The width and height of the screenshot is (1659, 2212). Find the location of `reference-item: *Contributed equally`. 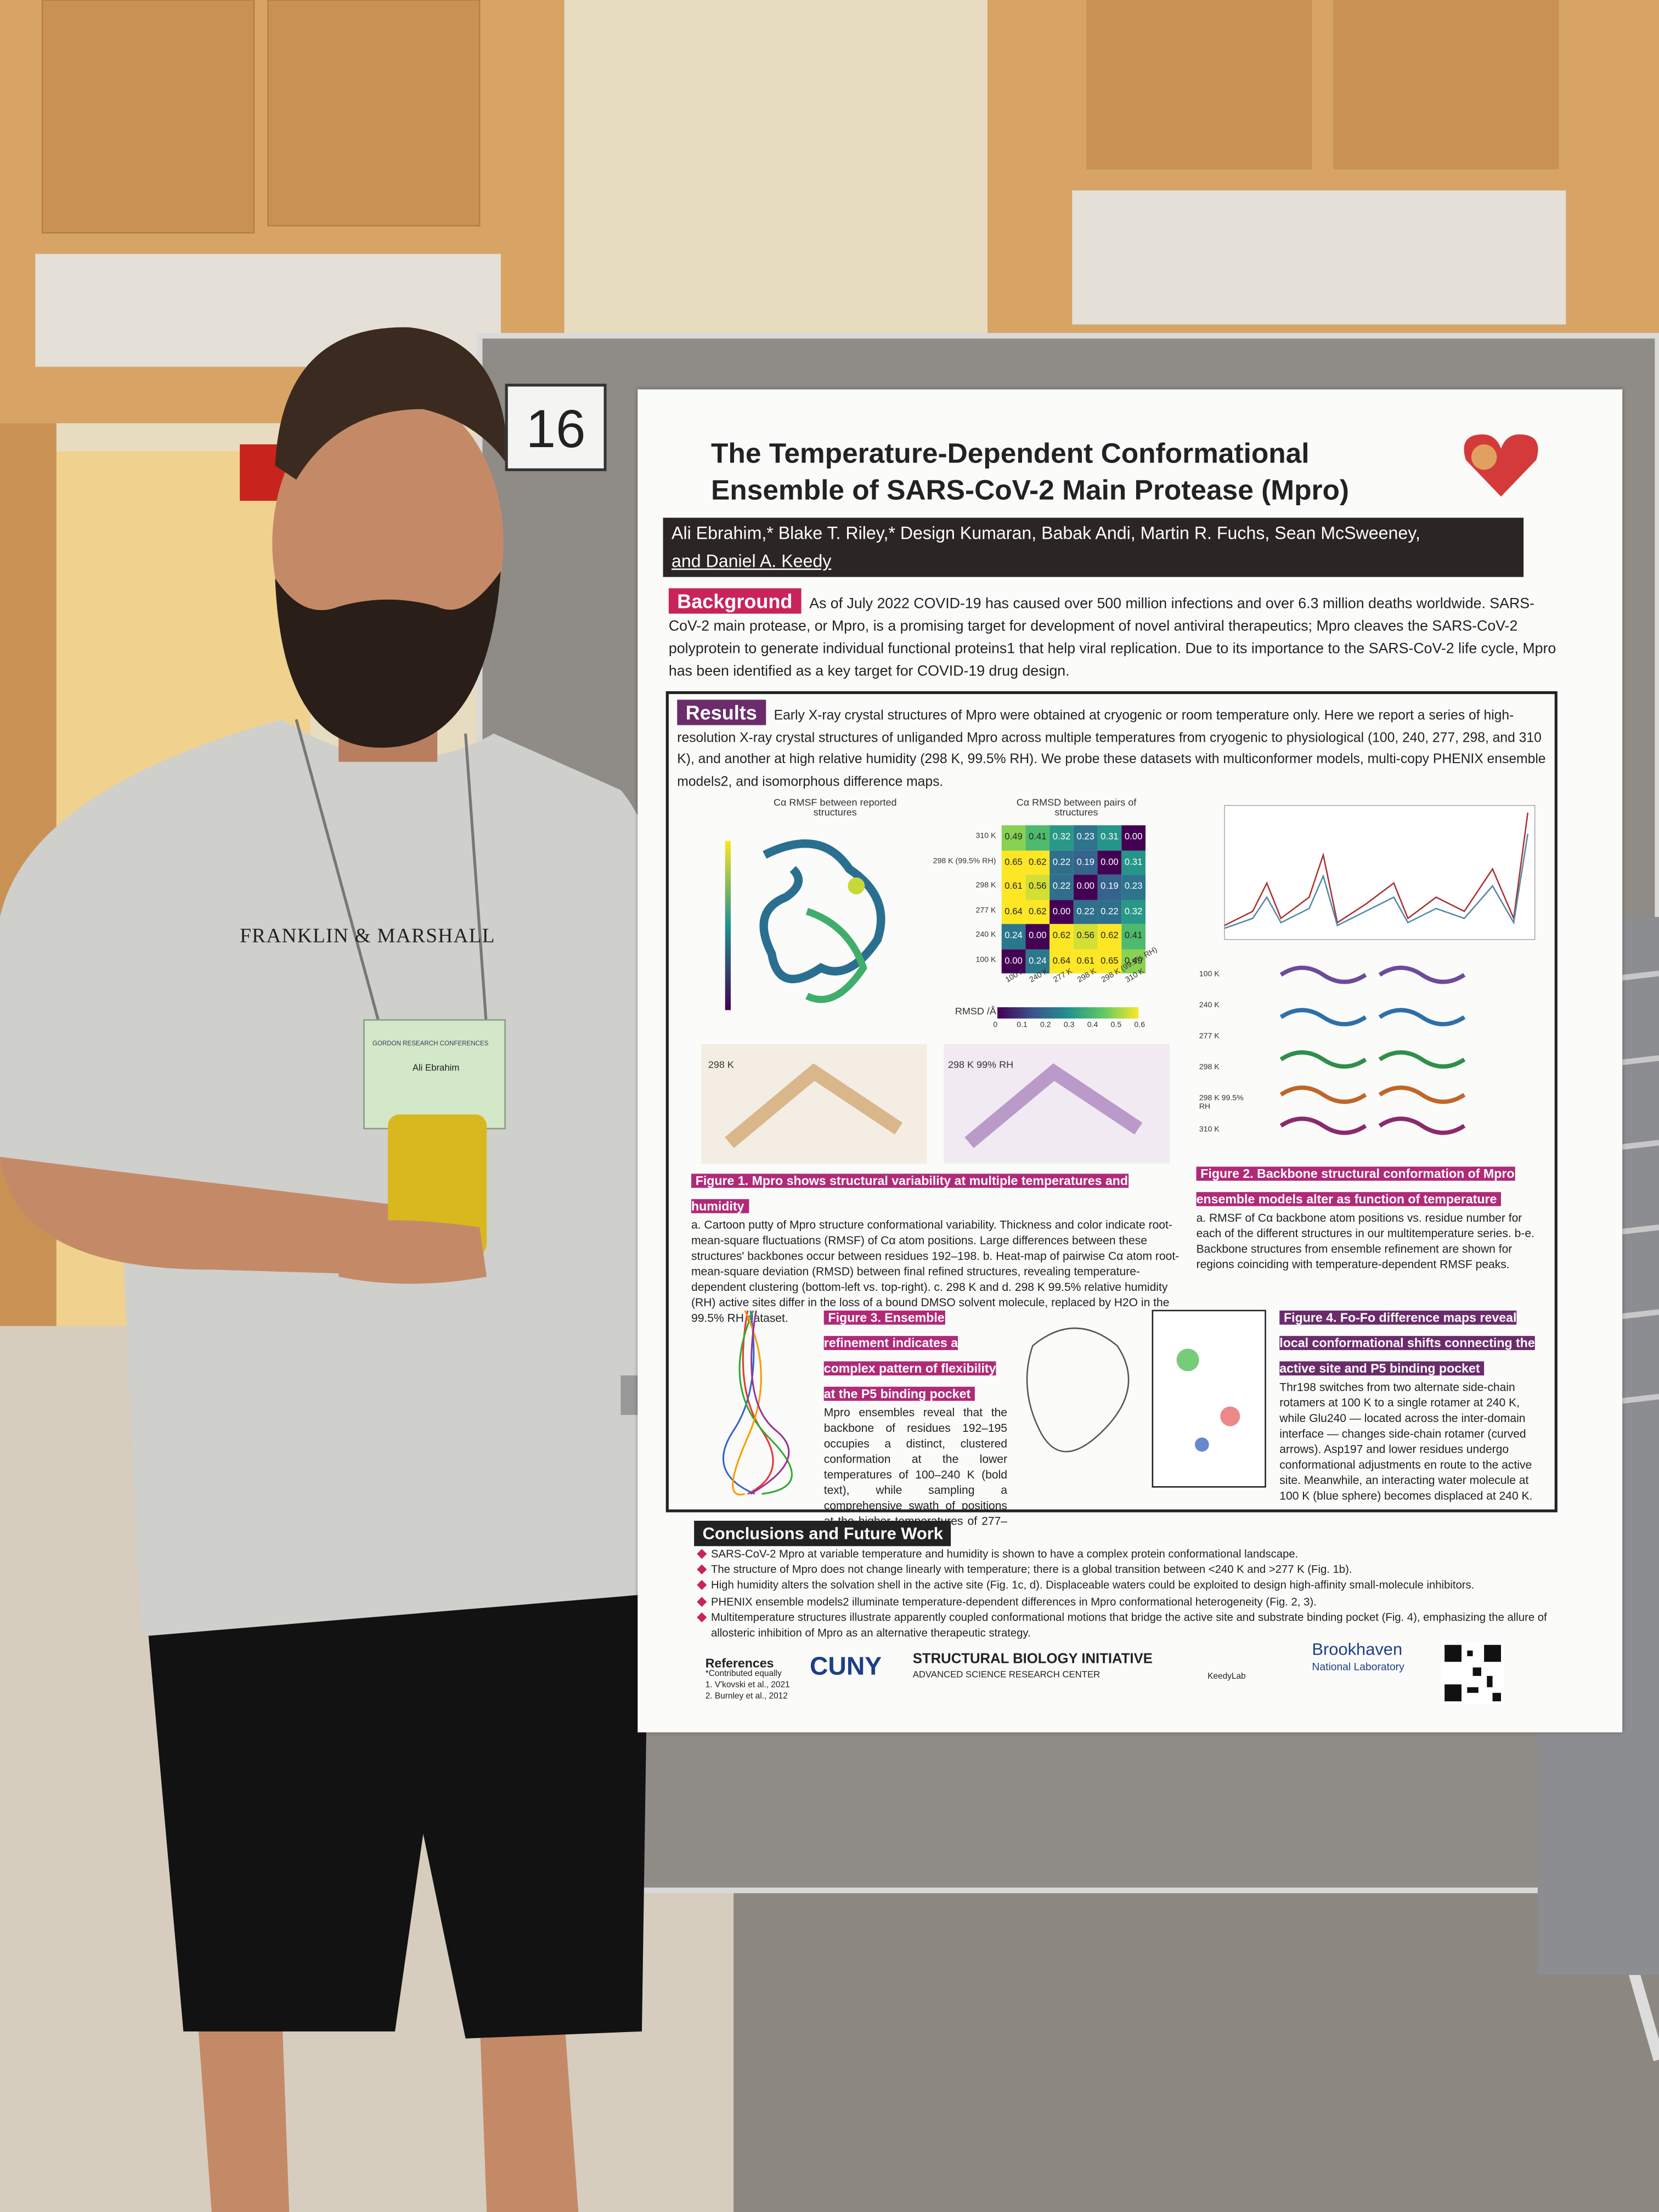

reference-item: *Contributed equally is located at coordinates (744, 1675).